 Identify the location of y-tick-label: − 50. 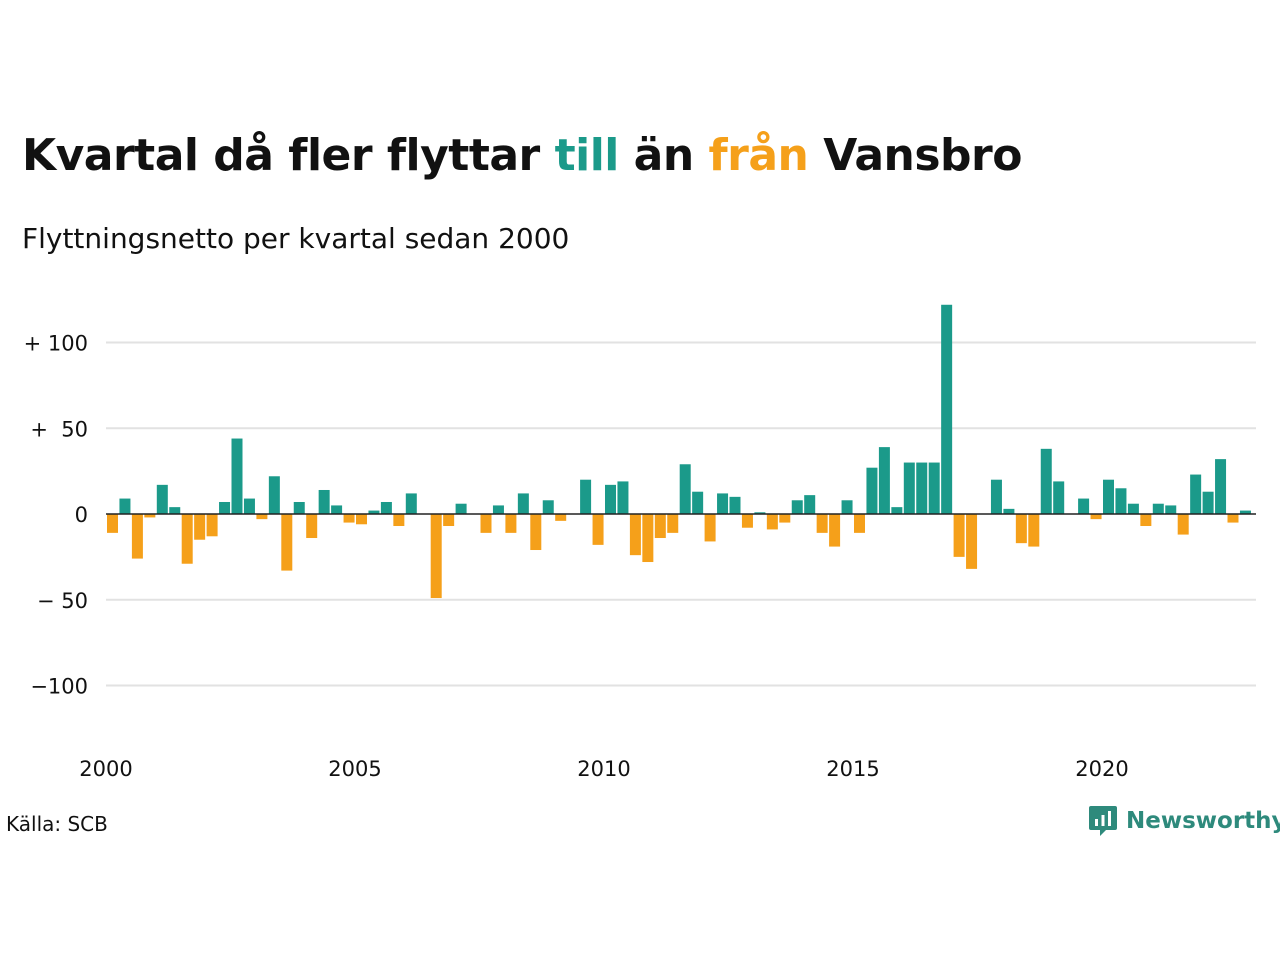
(62, 601).